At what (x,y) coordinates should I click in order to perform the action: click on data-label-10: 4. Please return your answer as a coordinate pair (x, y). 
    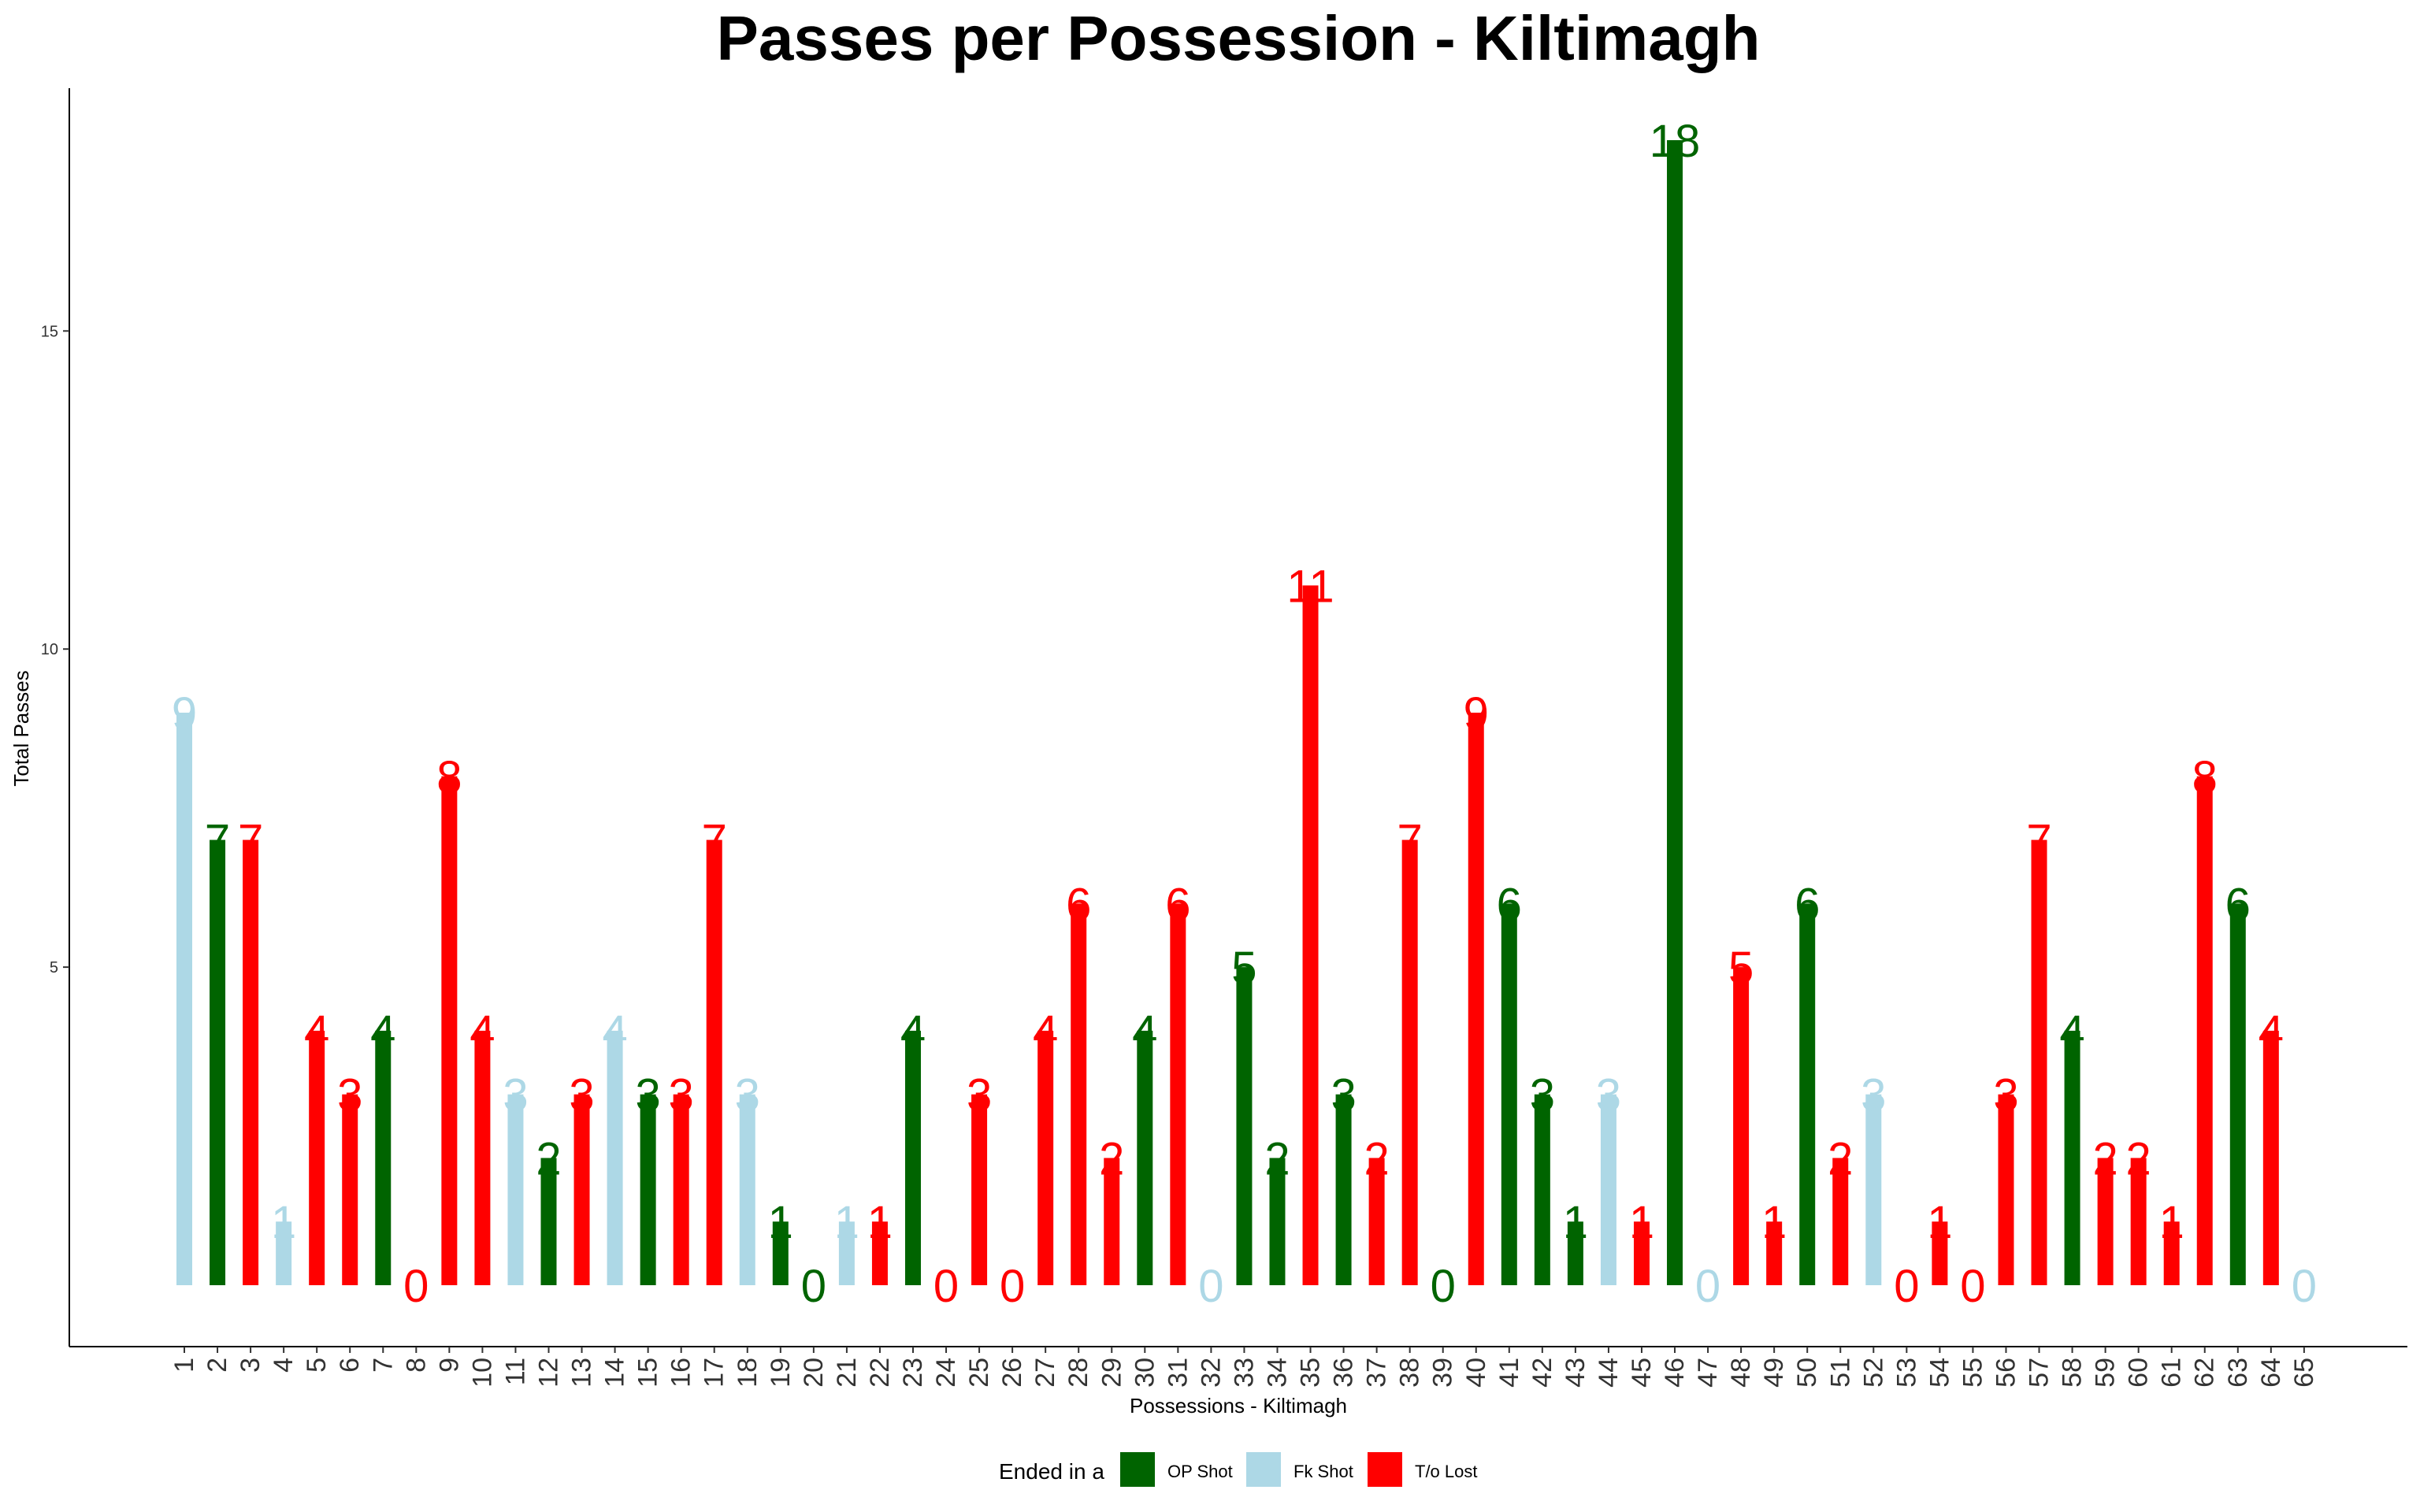
    Looking at the image, I should click on (482, 1032).